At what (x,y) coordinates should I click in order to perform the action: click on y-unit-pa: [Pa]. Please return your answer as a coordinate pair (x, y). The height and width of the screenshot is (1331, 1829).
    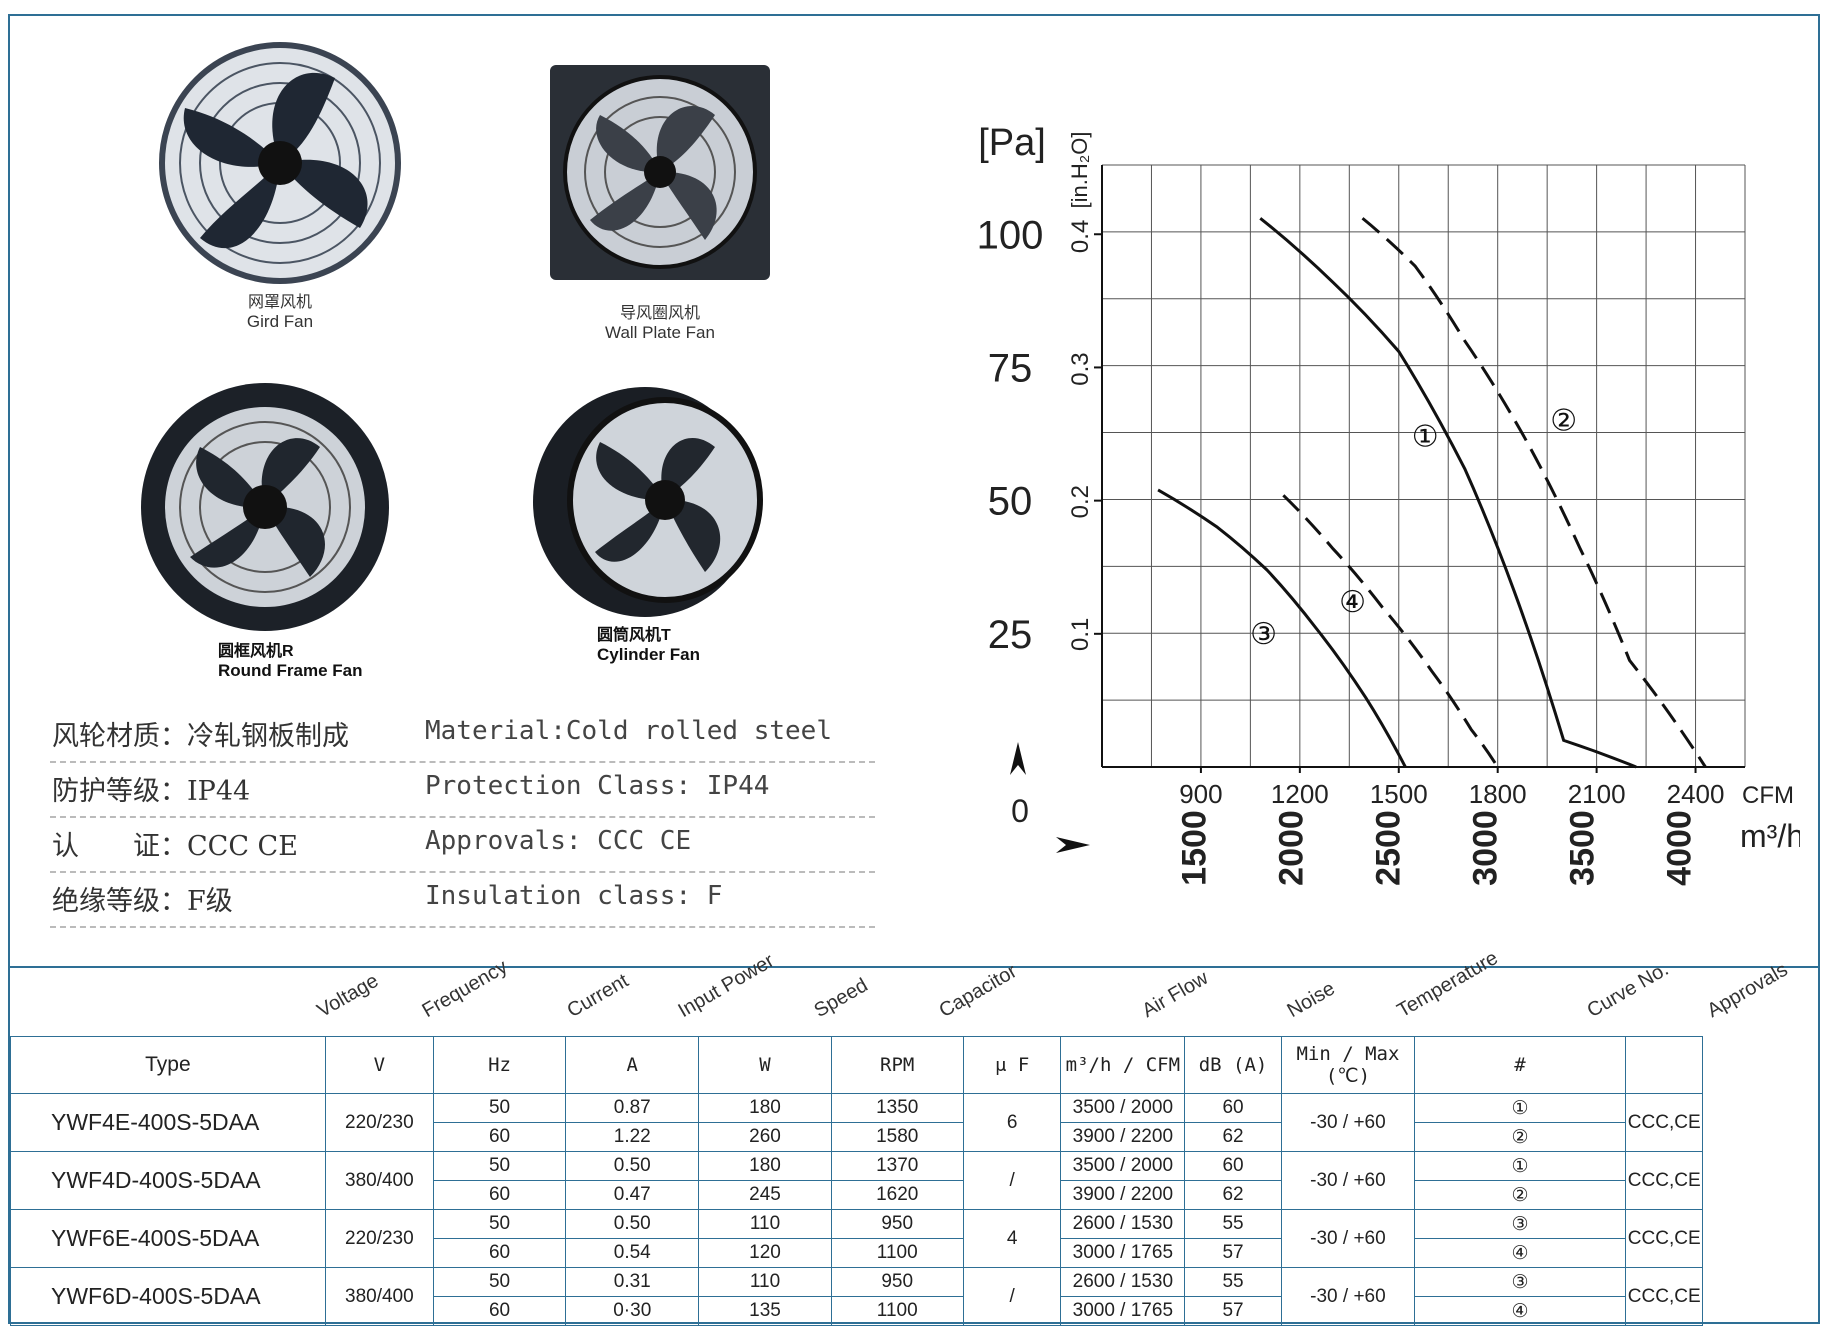
    Looking at the image, I should click on (1012, 143).